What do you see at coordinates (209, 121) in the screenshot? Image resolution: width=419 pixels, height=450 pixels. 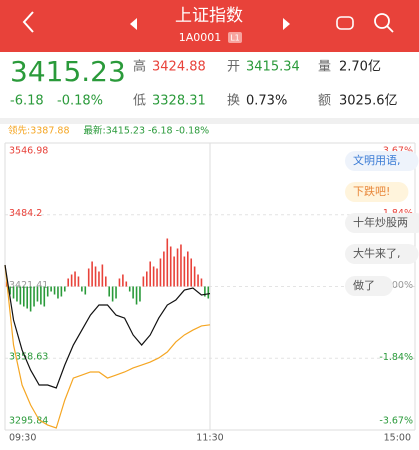 I see `separator` at bounding box center [209, 121].